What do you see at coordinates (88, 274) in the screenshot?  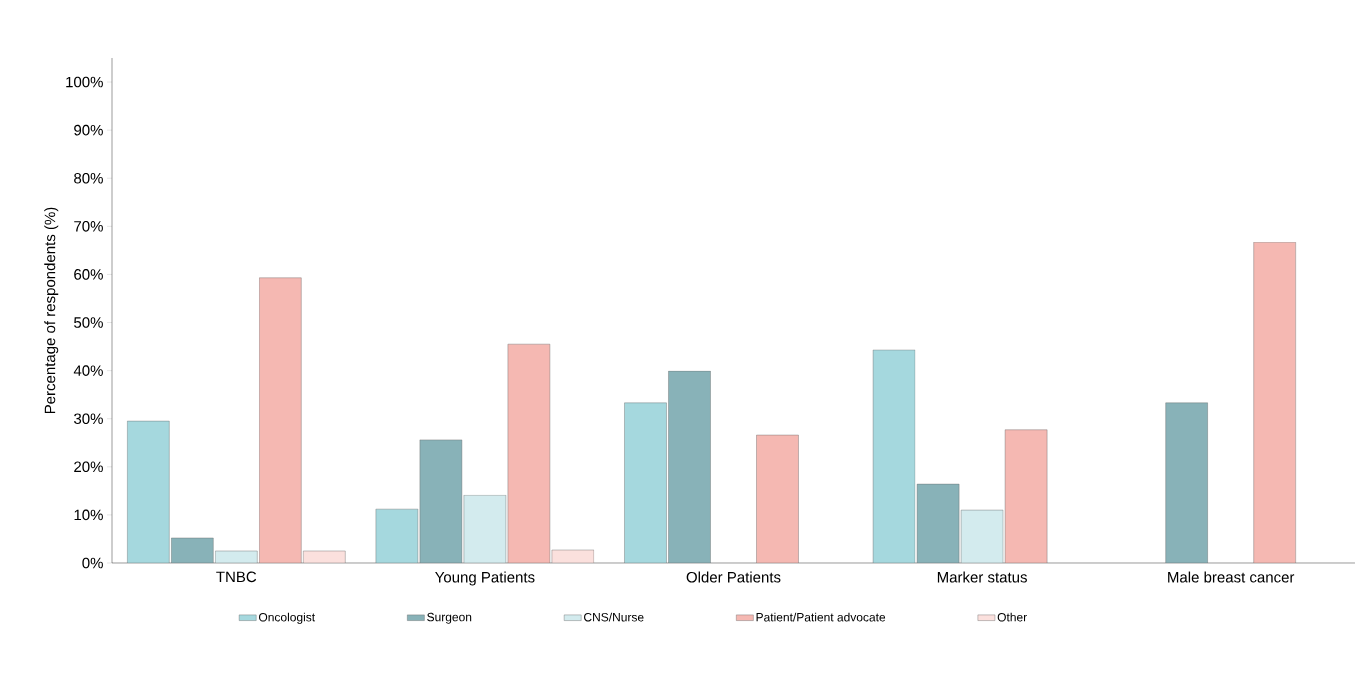 I see `y-tick-label: 60%` at bounding box center [88, 274].